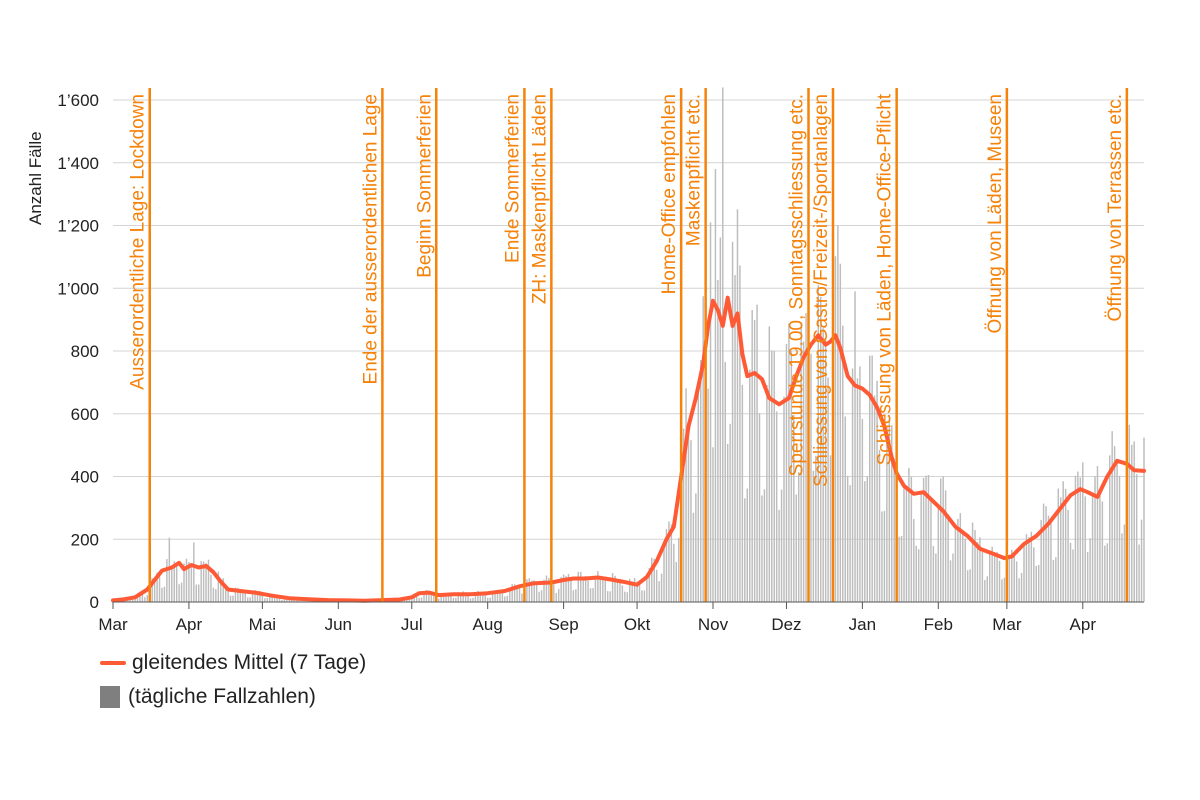 The image size is (1200, 800). What do you see at coordinates (249, 662) in the screenshot?
I see `legend-label-moving-average: gleitendes Mittel (7 Tage)` at bounding box center [249, 662].